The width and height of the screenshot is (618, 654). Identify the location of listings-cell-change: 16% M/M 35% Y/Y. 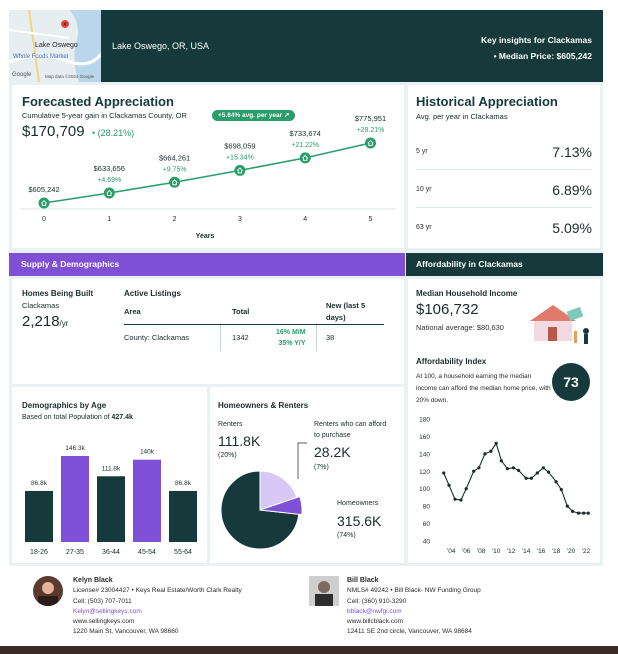
(291, 338).